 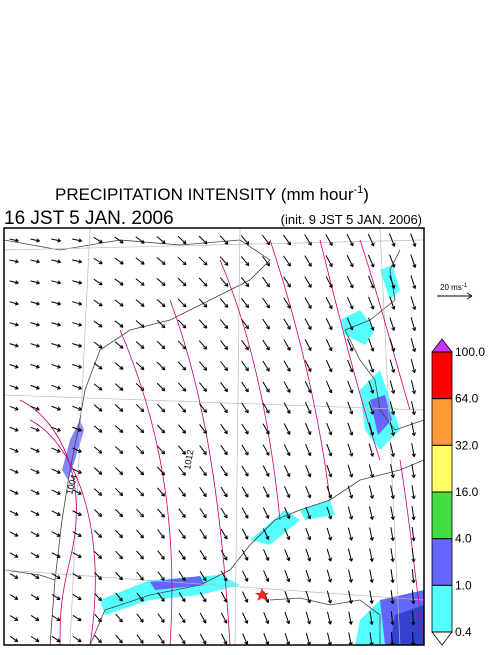 I want to click on contour-label: 1012, so click(x=188, y=459).